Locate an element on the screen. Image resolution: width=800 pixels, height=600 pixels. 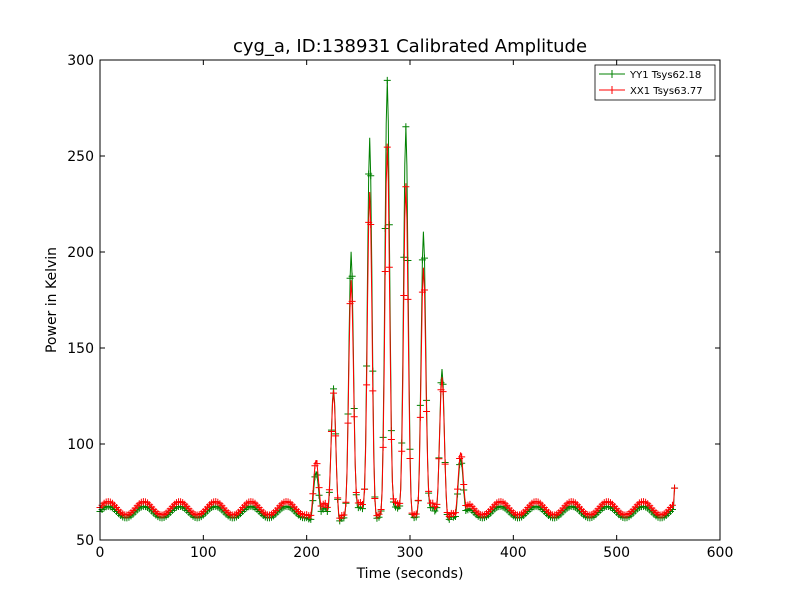
y-tick-label: 200 is located at coordinates (80, 253).